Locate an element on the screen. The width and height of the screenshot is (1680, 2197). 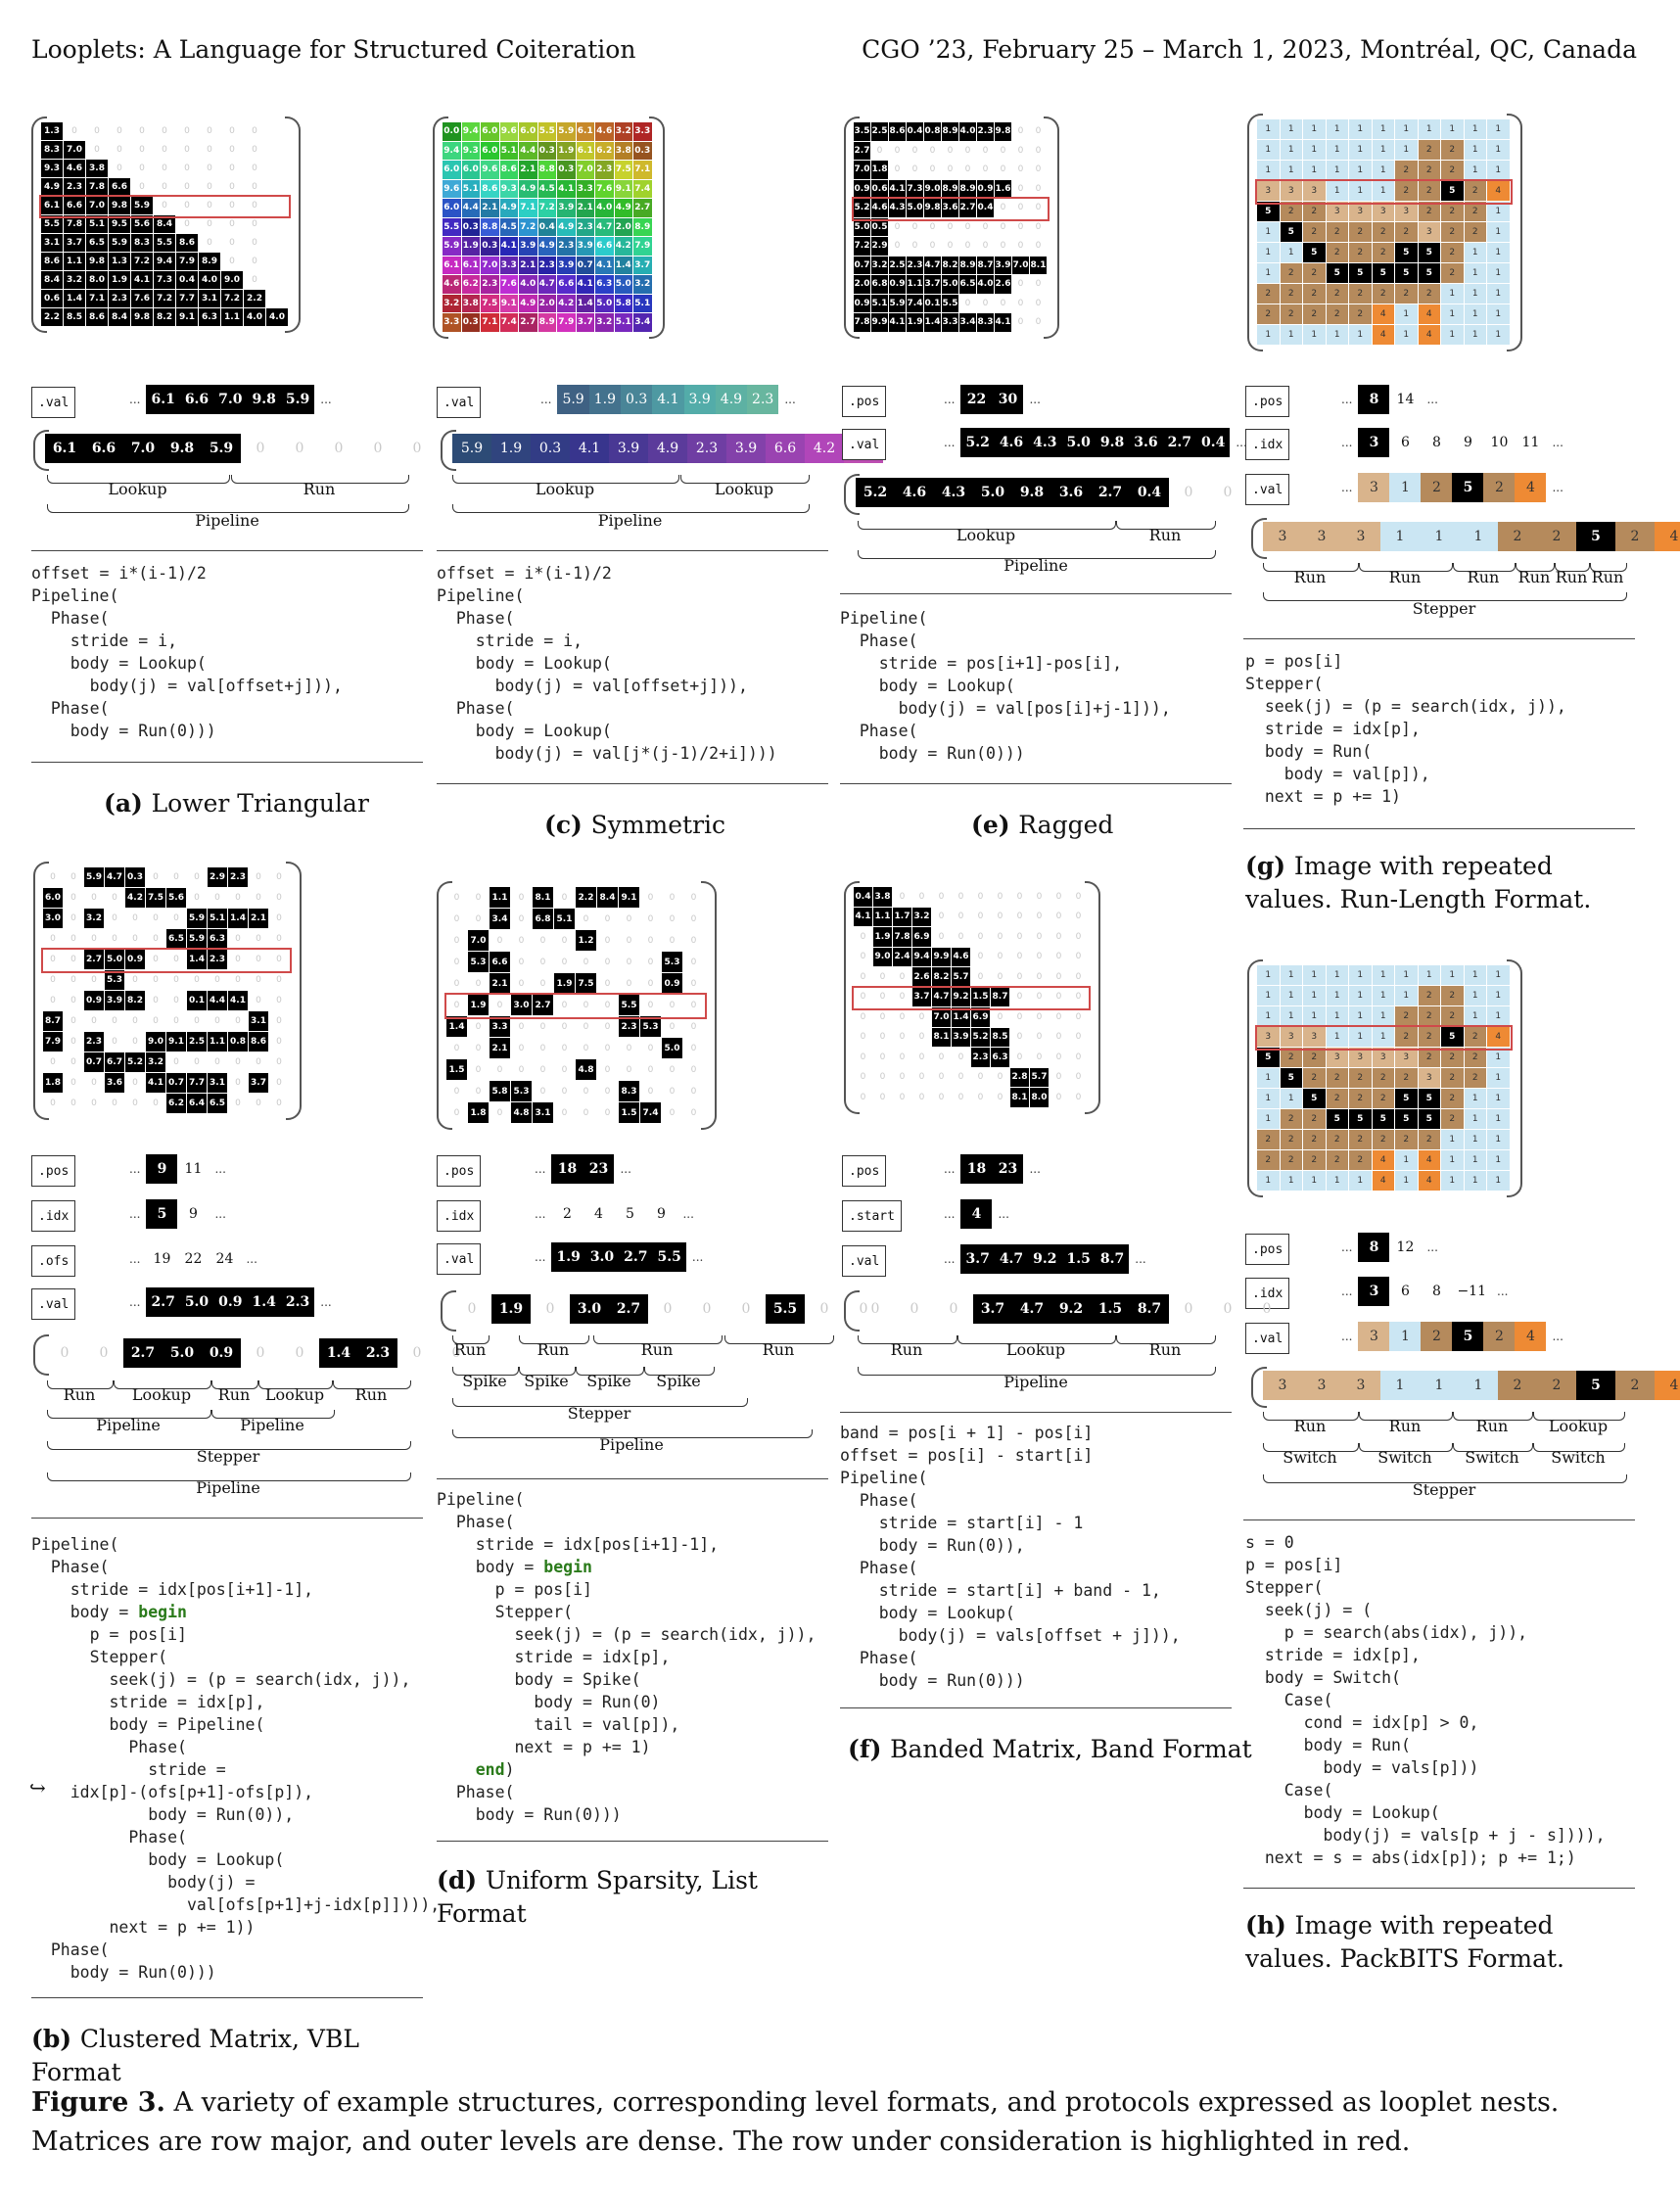
matrix-d-cell: 1.4 is located at coordinates (456, 1027).